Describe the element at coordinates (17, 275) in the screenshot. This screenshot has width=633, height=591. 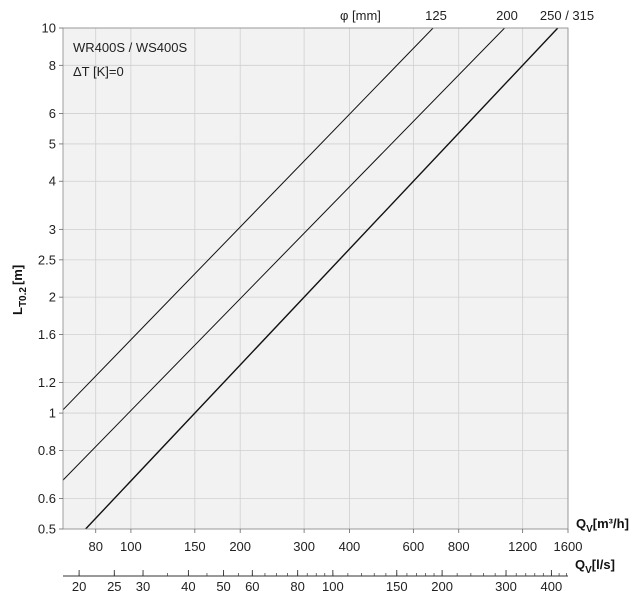
I see `y-axis-title-unit: [m]` at that location.